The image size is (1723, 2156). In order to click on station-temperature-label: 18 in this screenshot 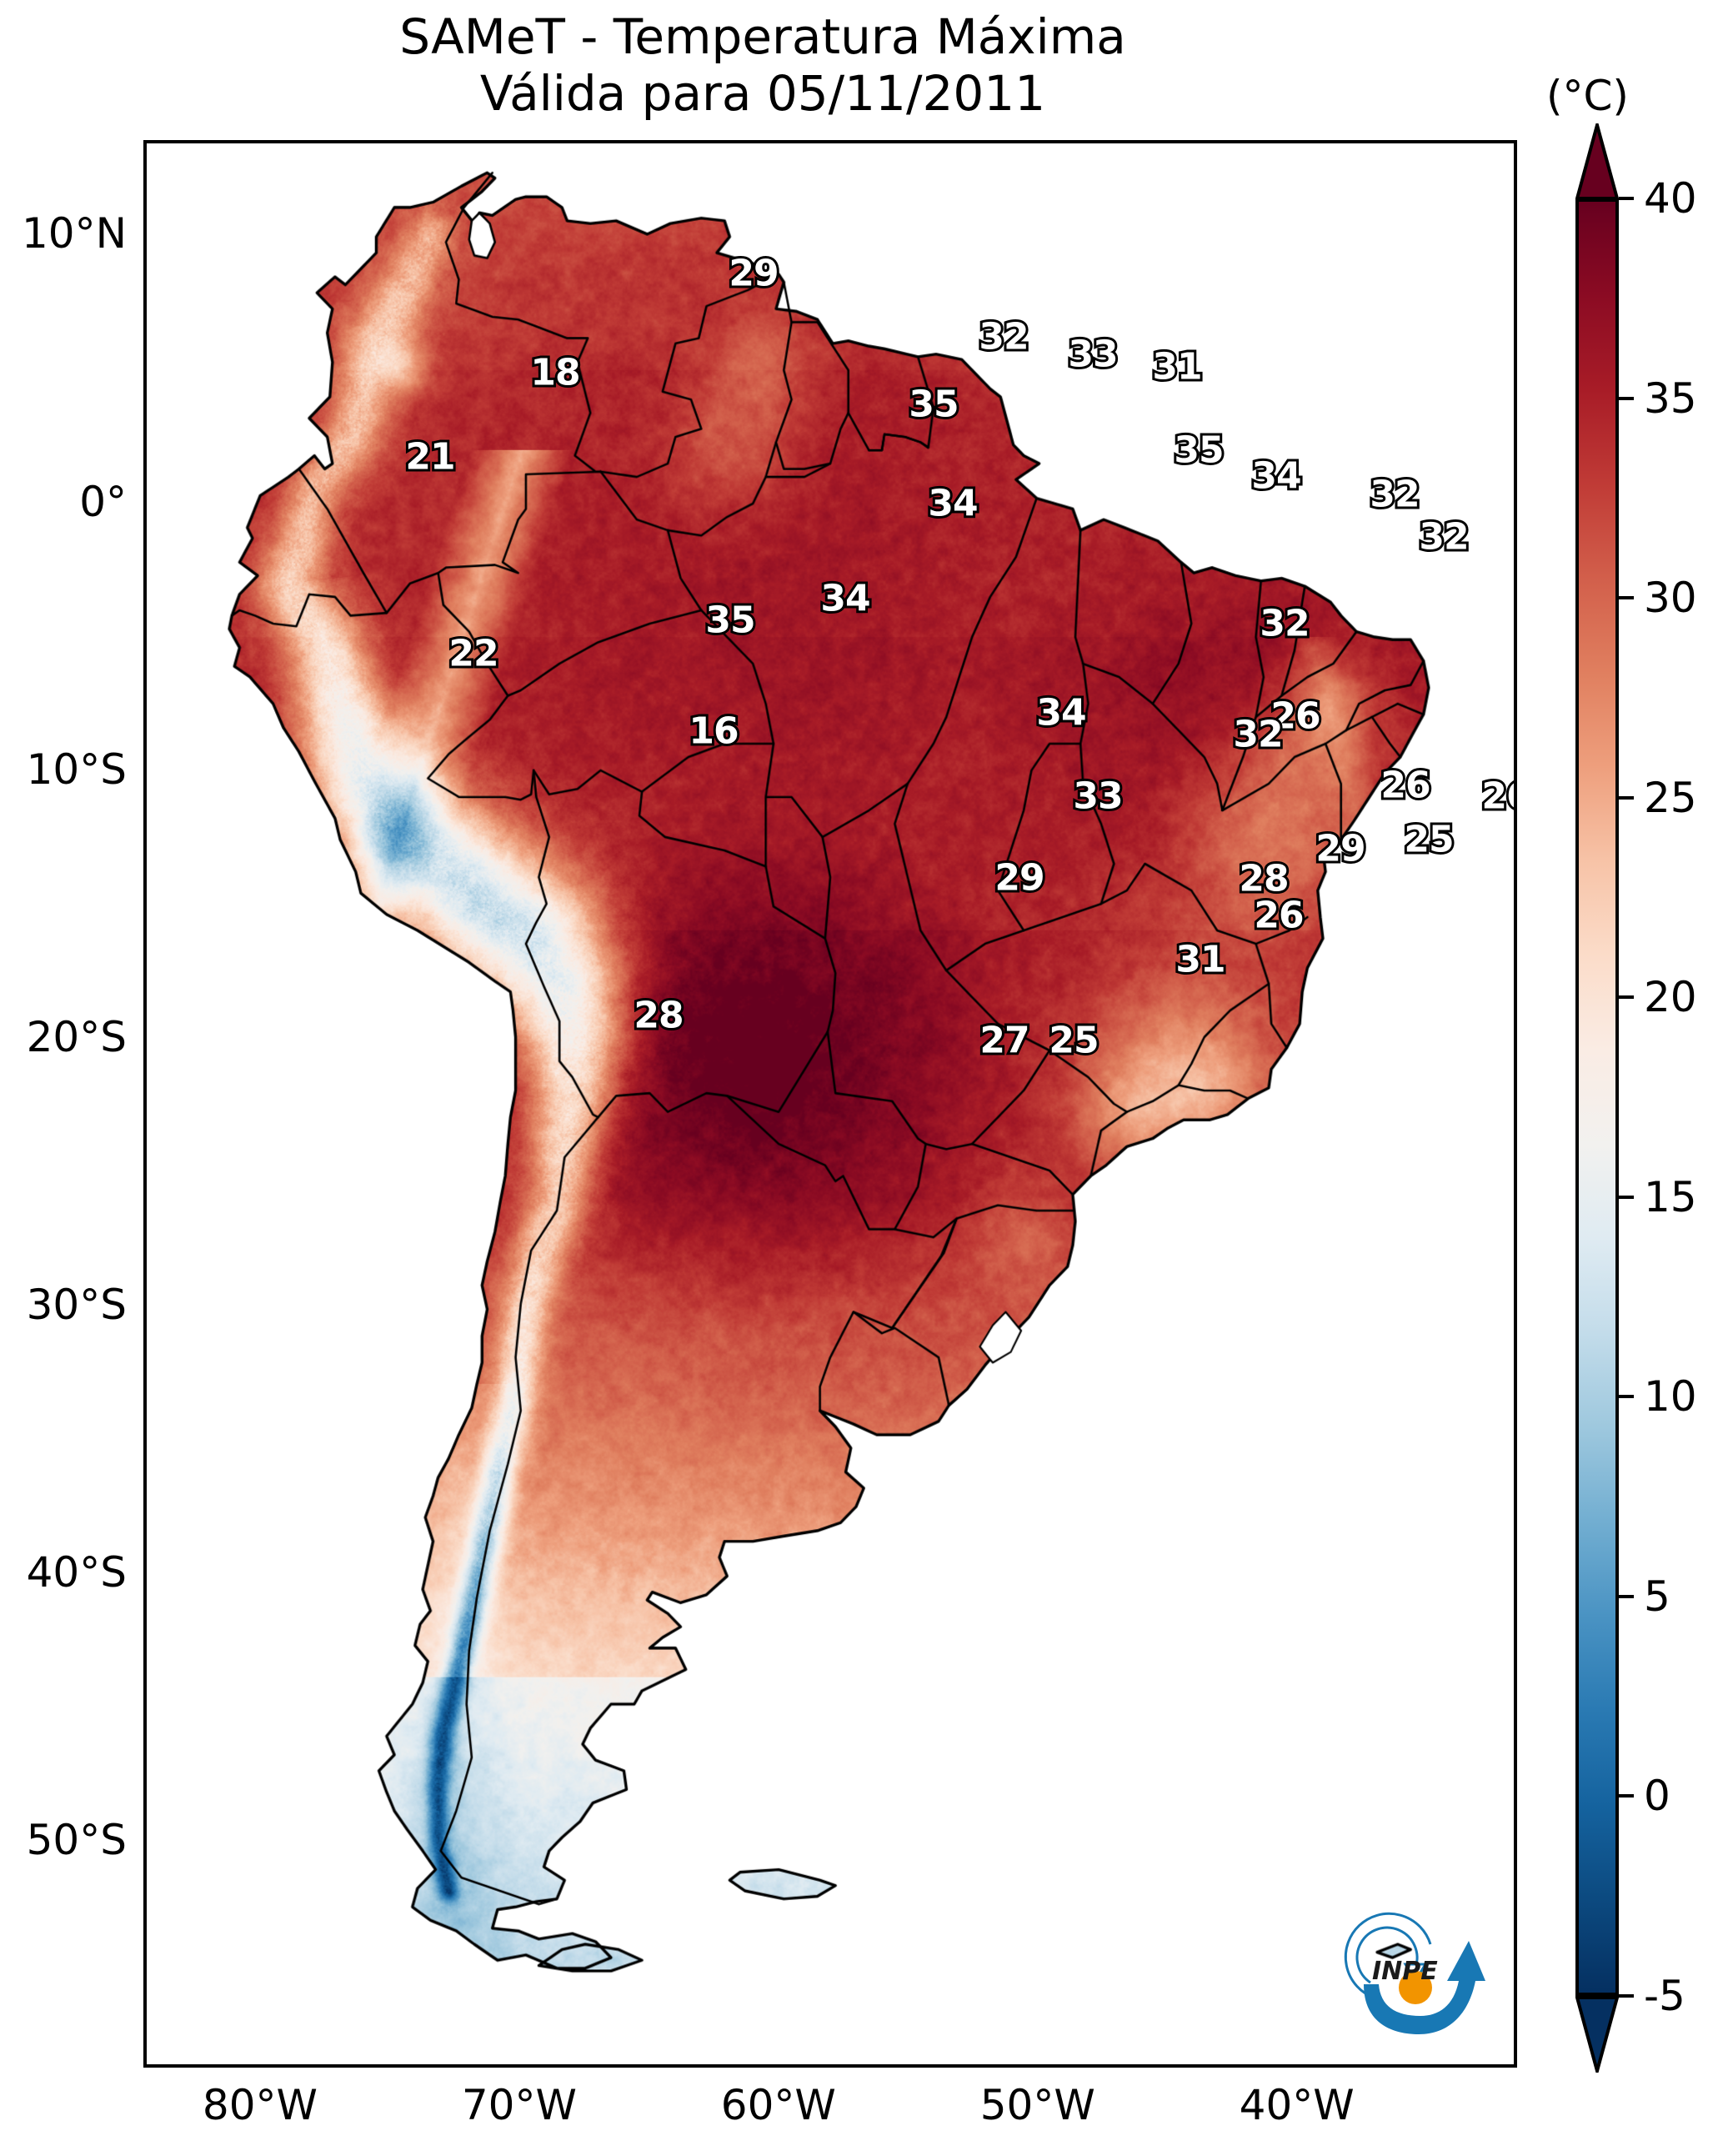, I will do `click(556, 373)`.